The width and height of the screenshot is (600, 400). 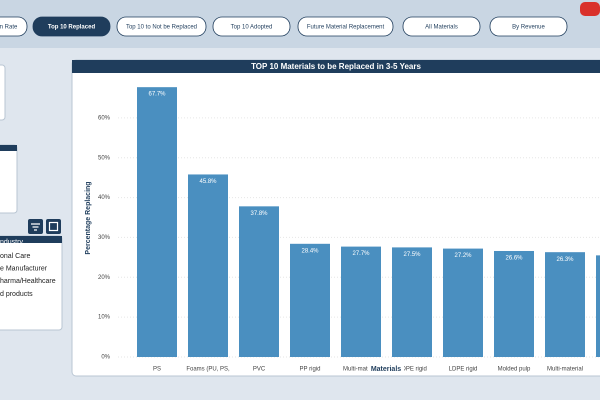 I want to click on filter-list-header, so click(x=31, y=239).